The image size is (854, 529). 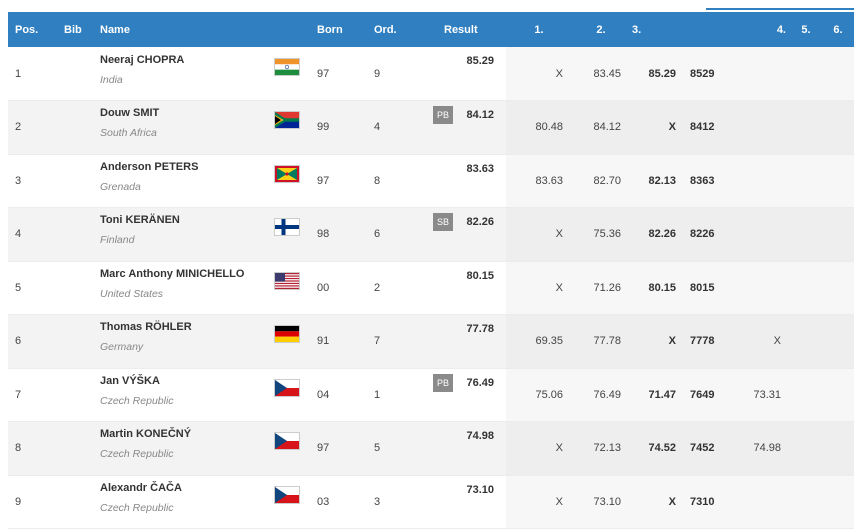 What do you see at coordinates (780, 9) in the screenshot?
I see `header-accent-line` at bounding box center [780, 9].